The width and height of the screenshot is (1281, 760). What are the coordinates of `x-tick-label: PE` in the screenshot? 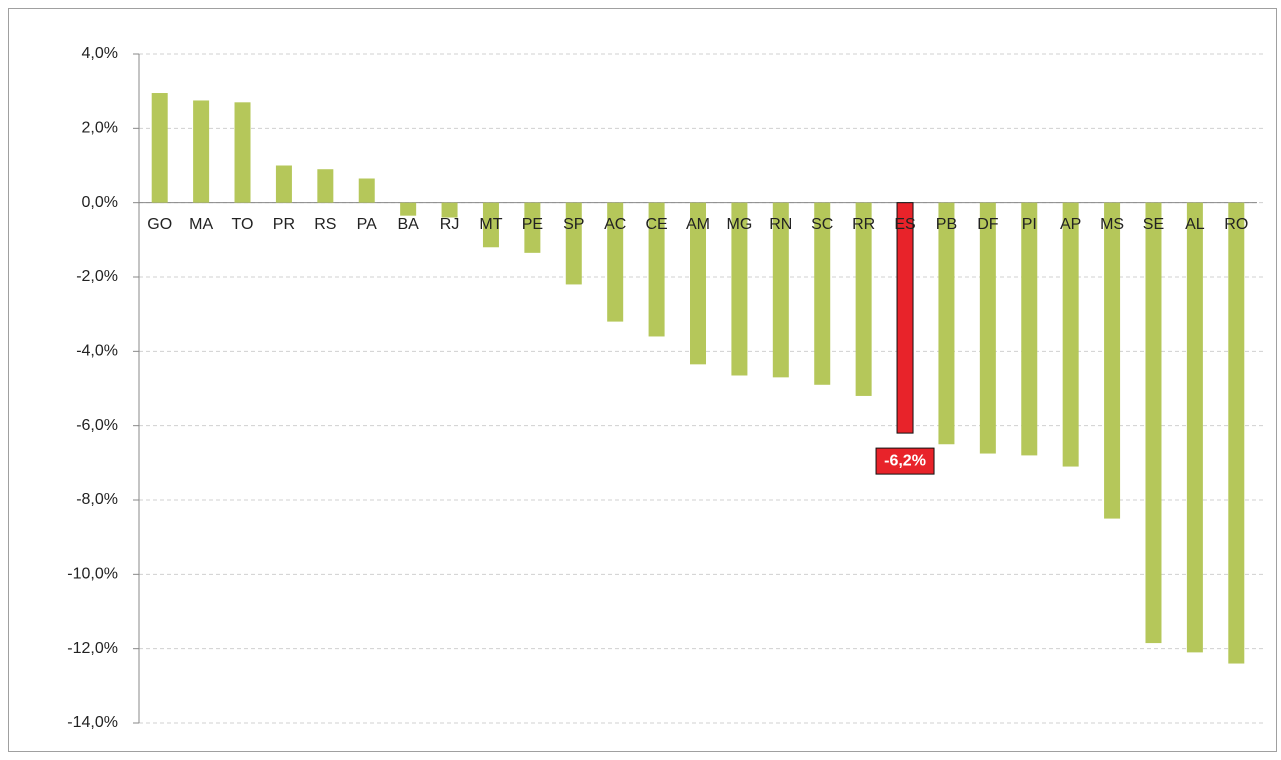 It's located at (532, 224).